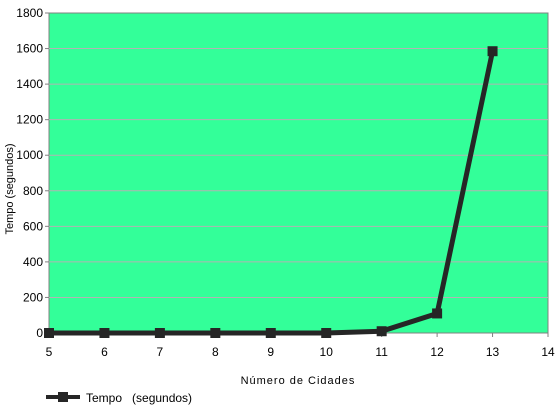 The width and height of the screenshot is (560, 413). What do you see at coordinates (29, 173) in the screenshot?
I see `y-tick-labels: 0 200 400 600 800 1000 1200 1400 1600 1800` at bounding box center [29, 173].